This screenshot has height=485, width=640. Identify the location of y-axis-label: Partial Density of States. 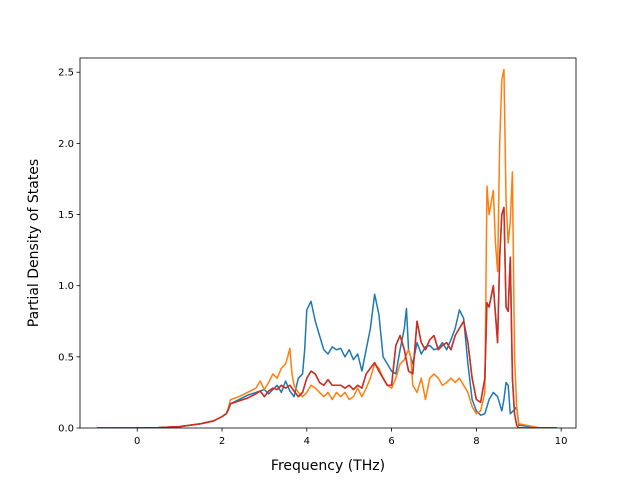
(34, 243).